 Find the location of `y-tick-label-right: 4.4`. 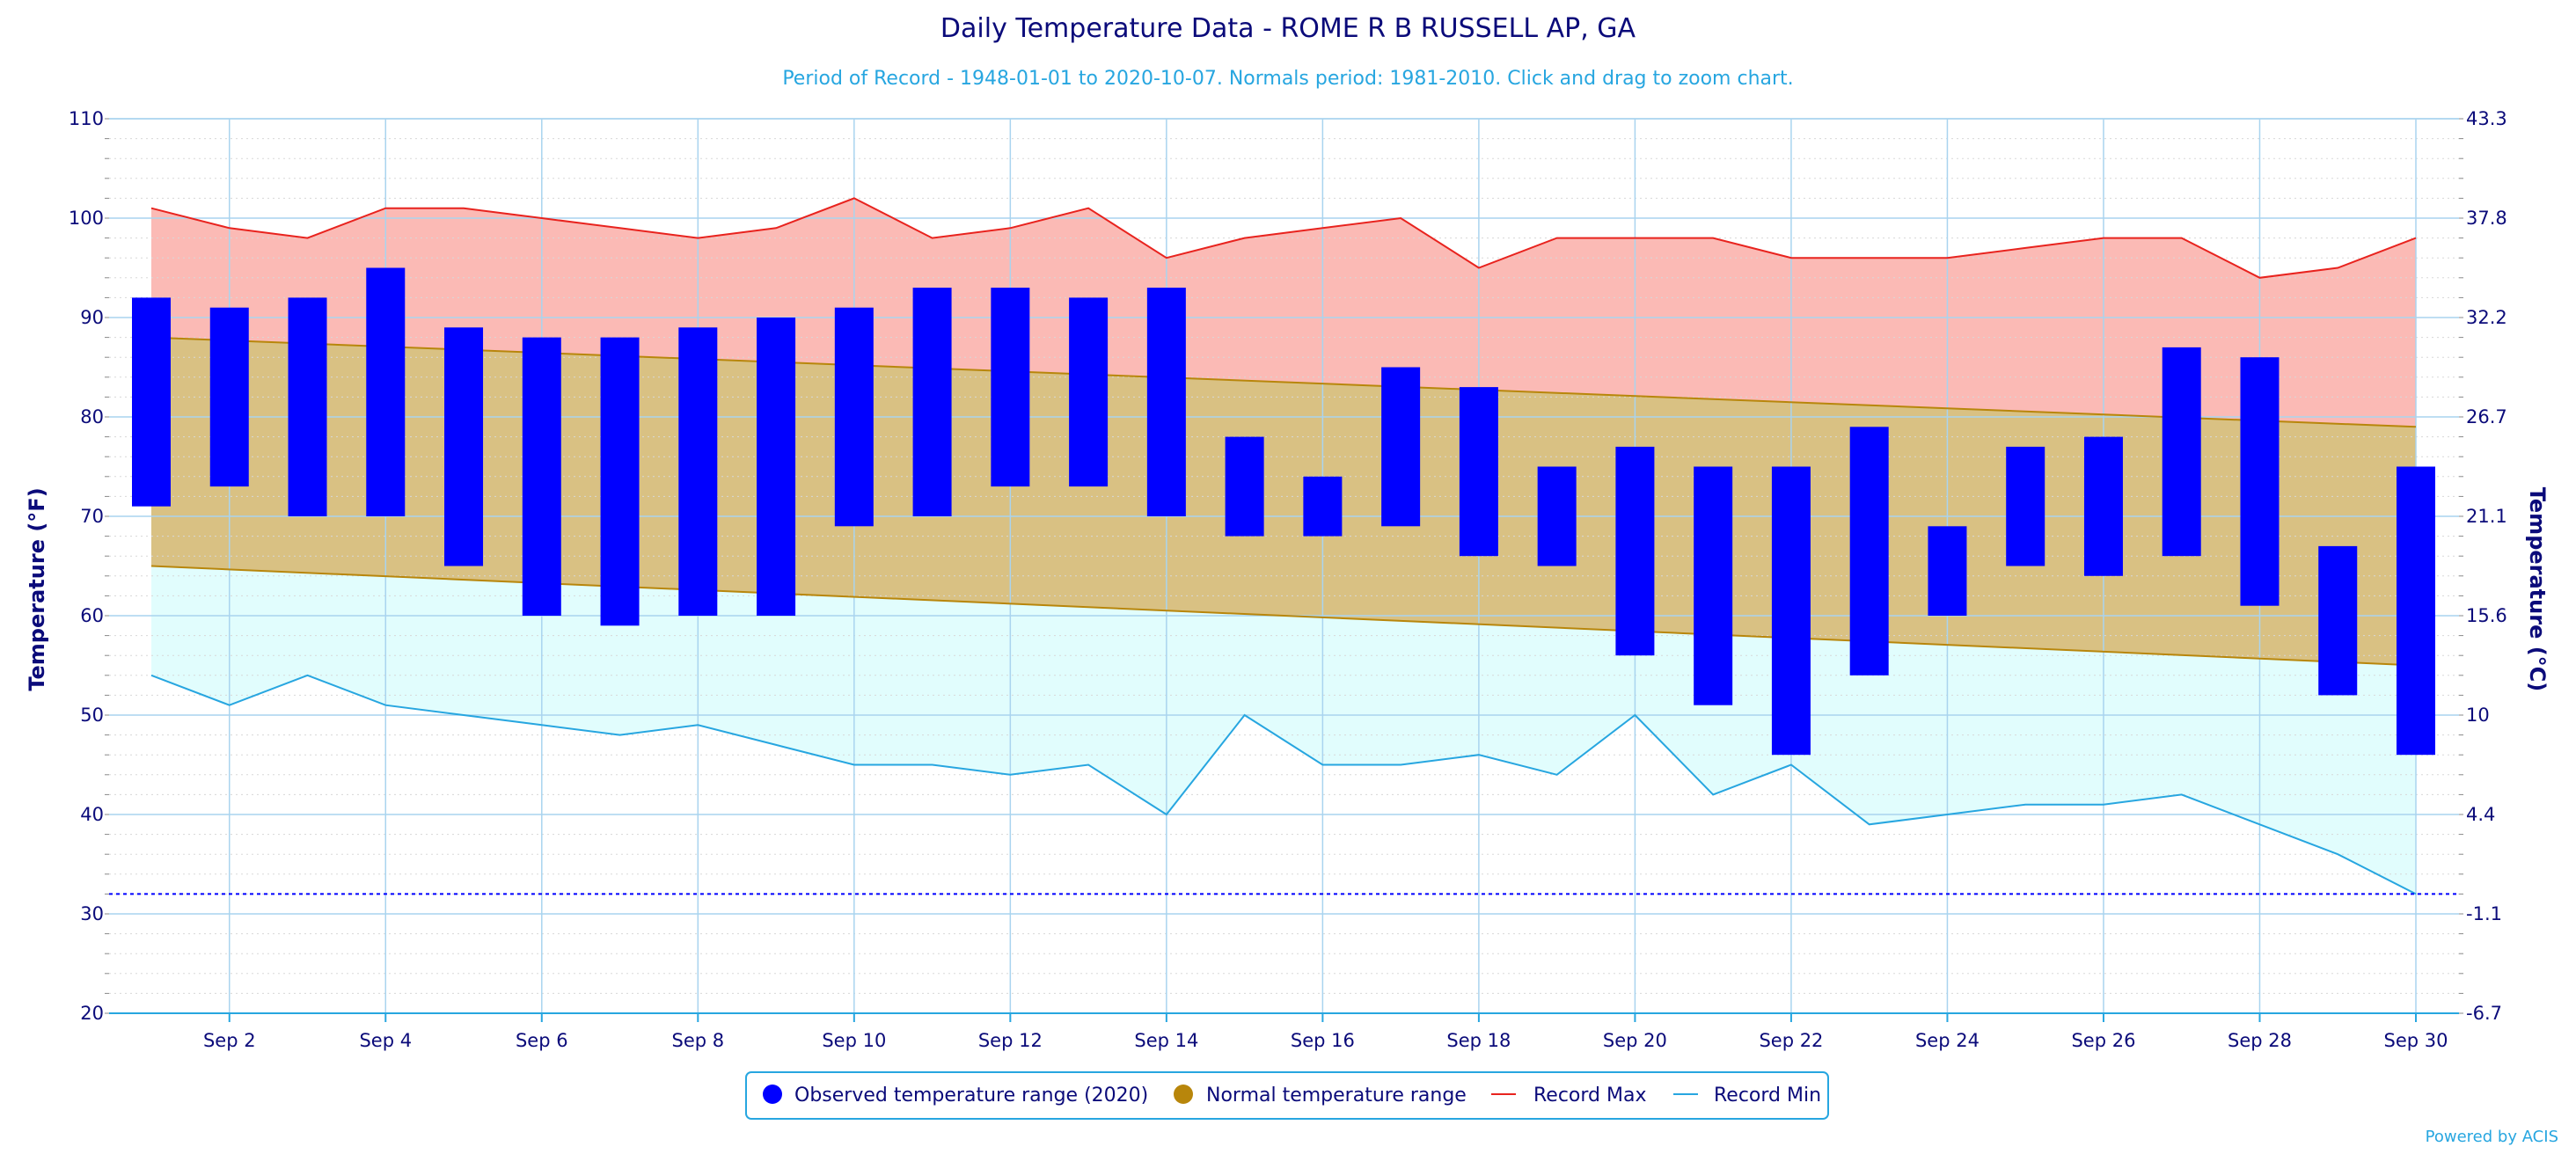

y-tick-label-right: 4.4 is located at coordinates (2480, 814).